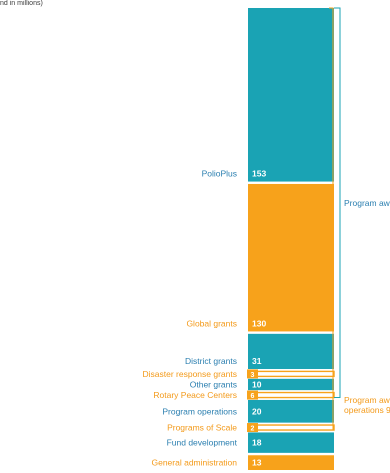 The height and width of the screenshot is (473, 390). What do you see at coordinates (202, 428) in the screenshot?
I see `category-label-programs-of-scale: Programs of Scale` at bounding box center [202, 428].